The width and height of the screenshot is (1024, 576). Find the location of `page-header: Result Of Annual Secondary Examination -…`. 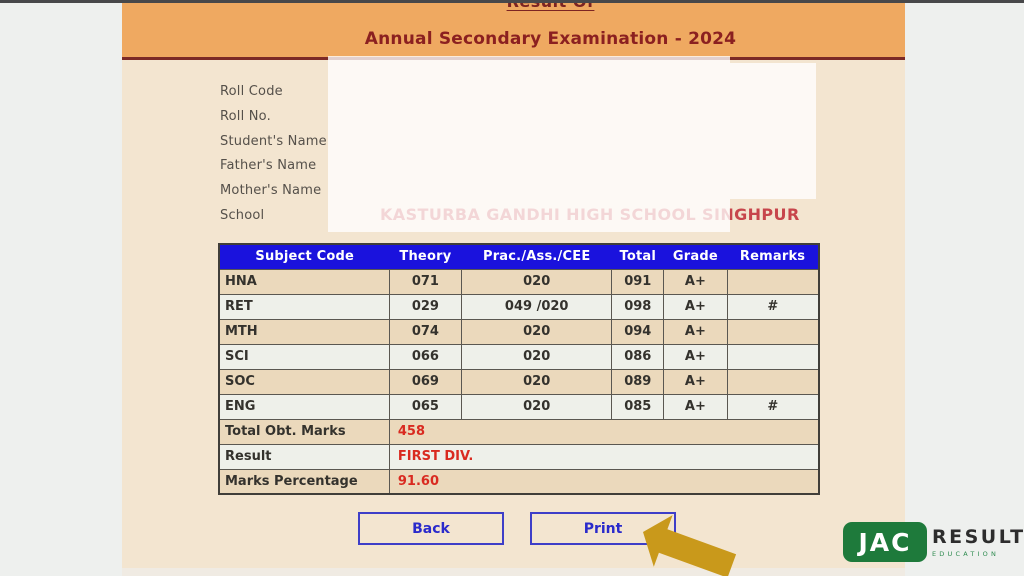

page-header: Result Of Annual Secondary Examination -… is located at coordinates (513, 30).